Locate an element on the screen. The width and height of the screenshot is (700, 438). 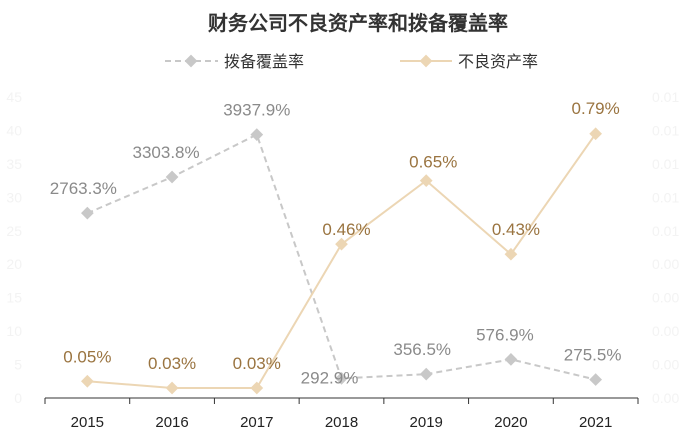
point-npl-2017 is located at coordinates (257, 388).